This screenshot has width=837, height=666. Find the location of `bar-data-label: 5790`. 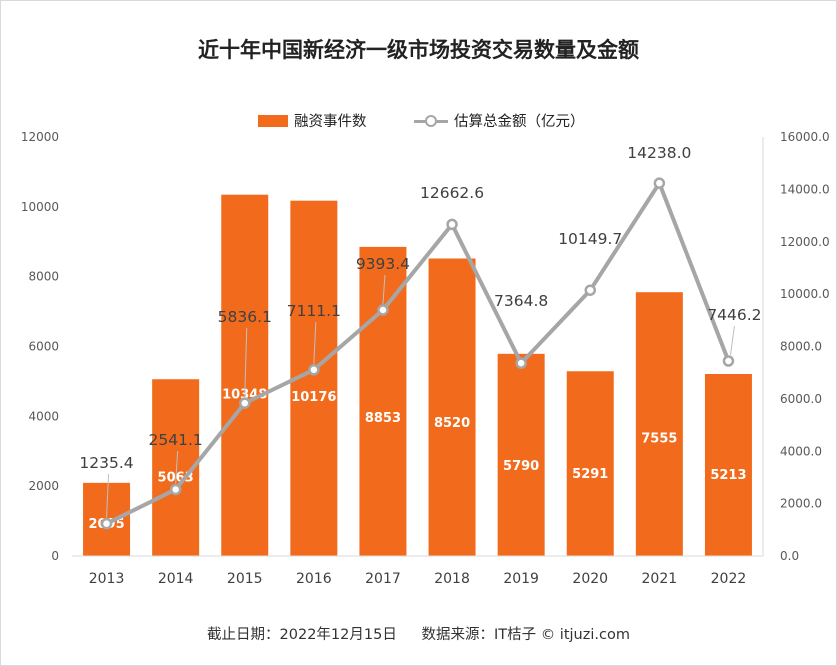

bar-data-label: 5790 is located at coordinates (521, 466).